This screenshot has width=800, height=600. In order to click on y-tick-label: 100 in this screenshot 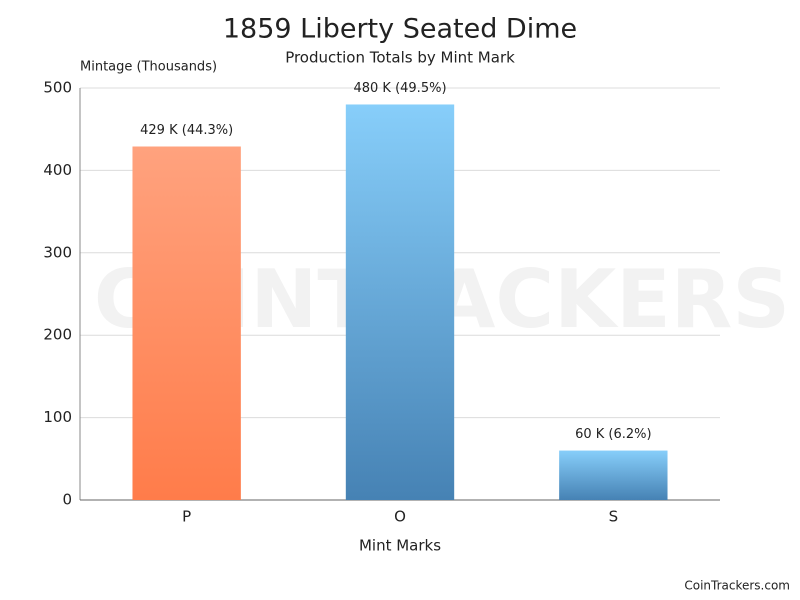, I will do `click(57, 417)`.